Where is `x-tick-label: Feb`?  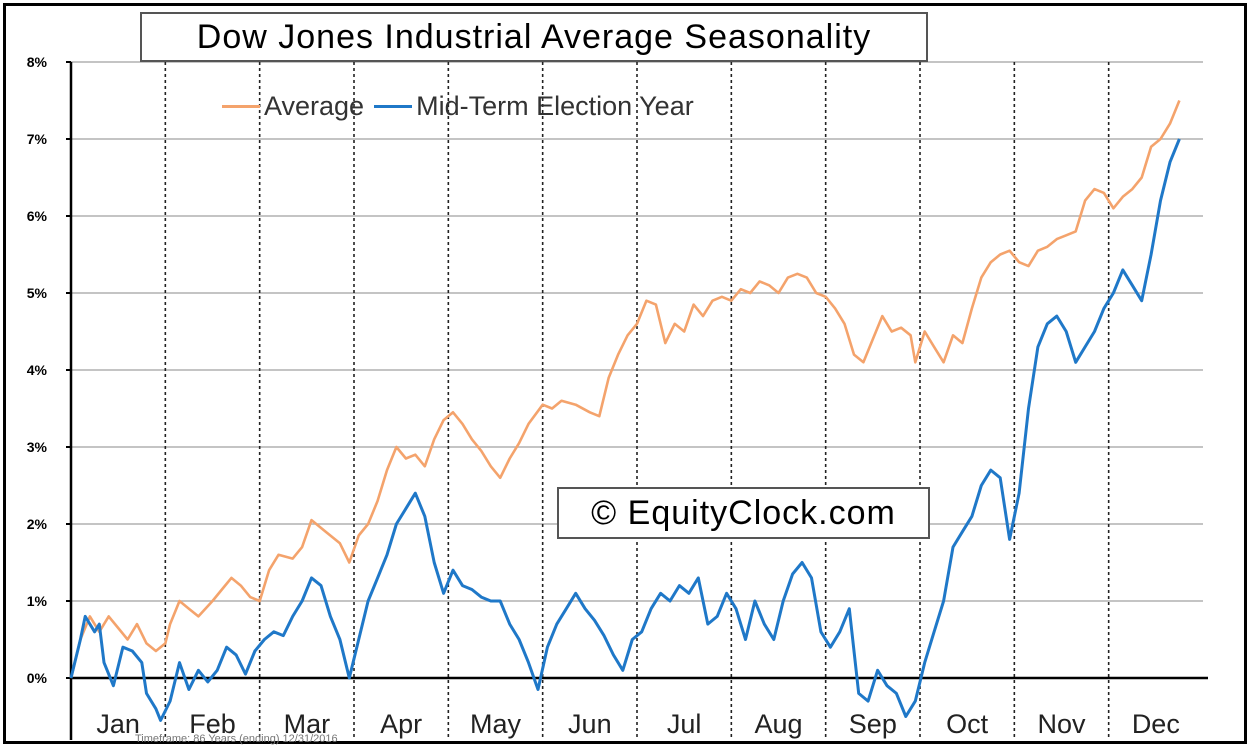 x-tick-label: Feb is located at coordinates (212, 724).